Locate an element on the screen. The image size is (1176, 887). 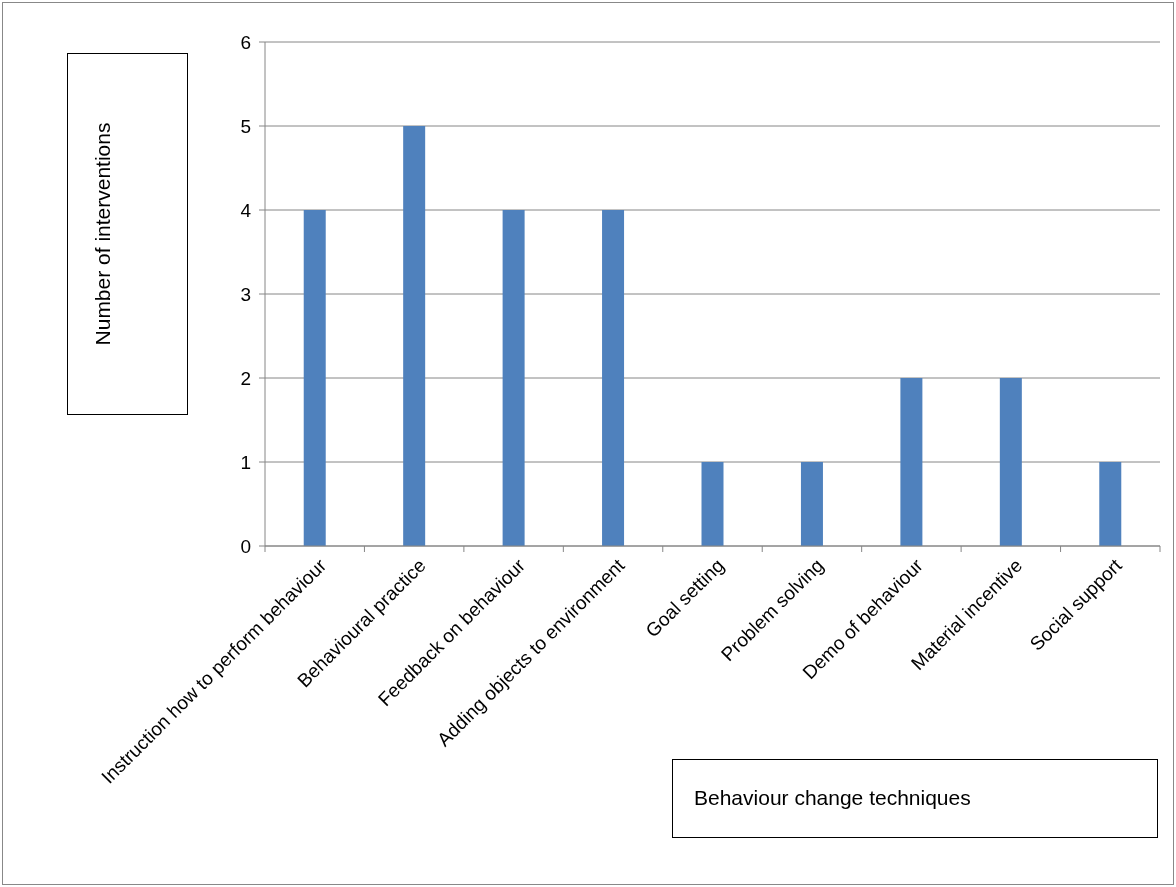
y-tick-label: 2 is located at coordinates (245, 378).